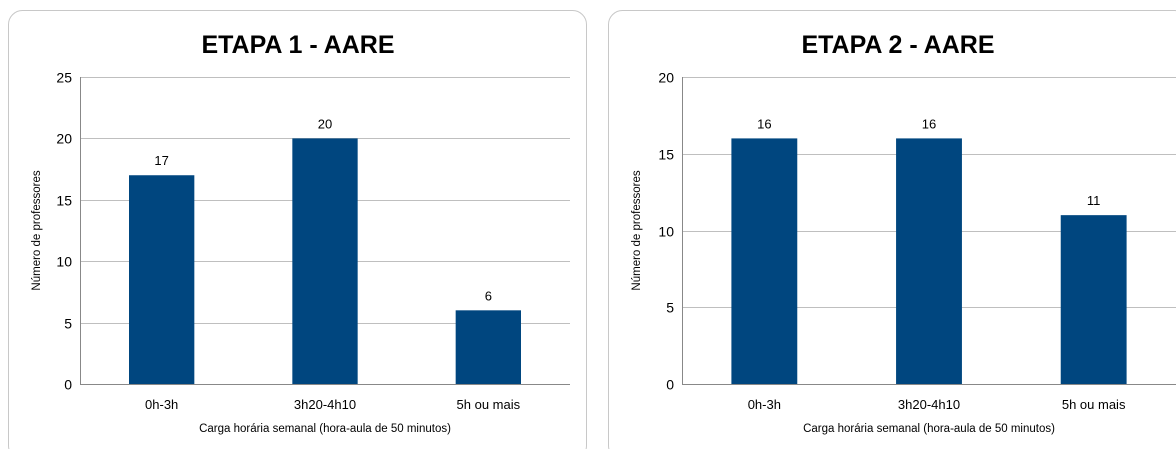 The width and height of the screenshot is (1176, 449). I want to click on y-tick-label: 25, so click(64, 78).